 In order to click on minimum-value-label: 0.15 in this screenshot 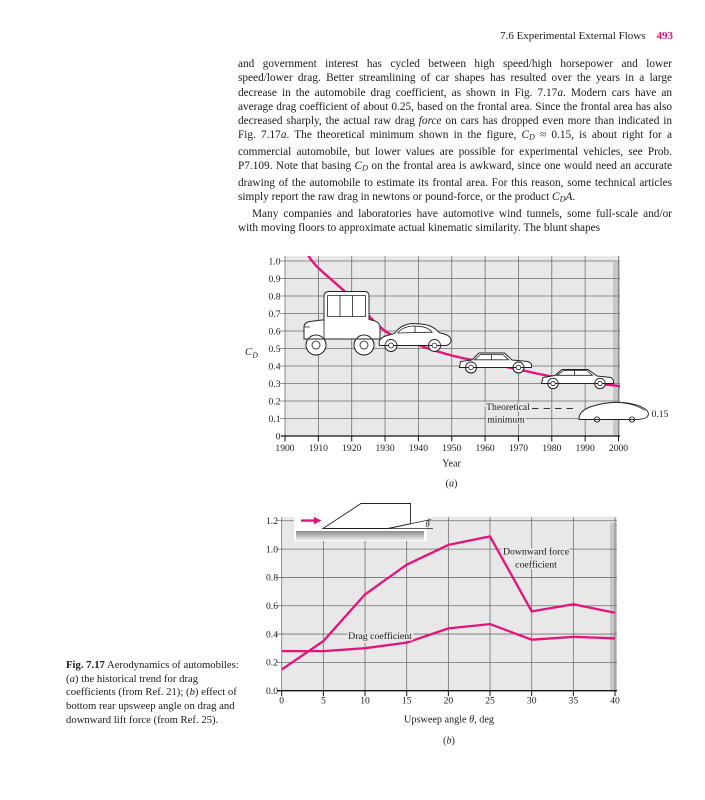, I will do `click(660, 414)`.